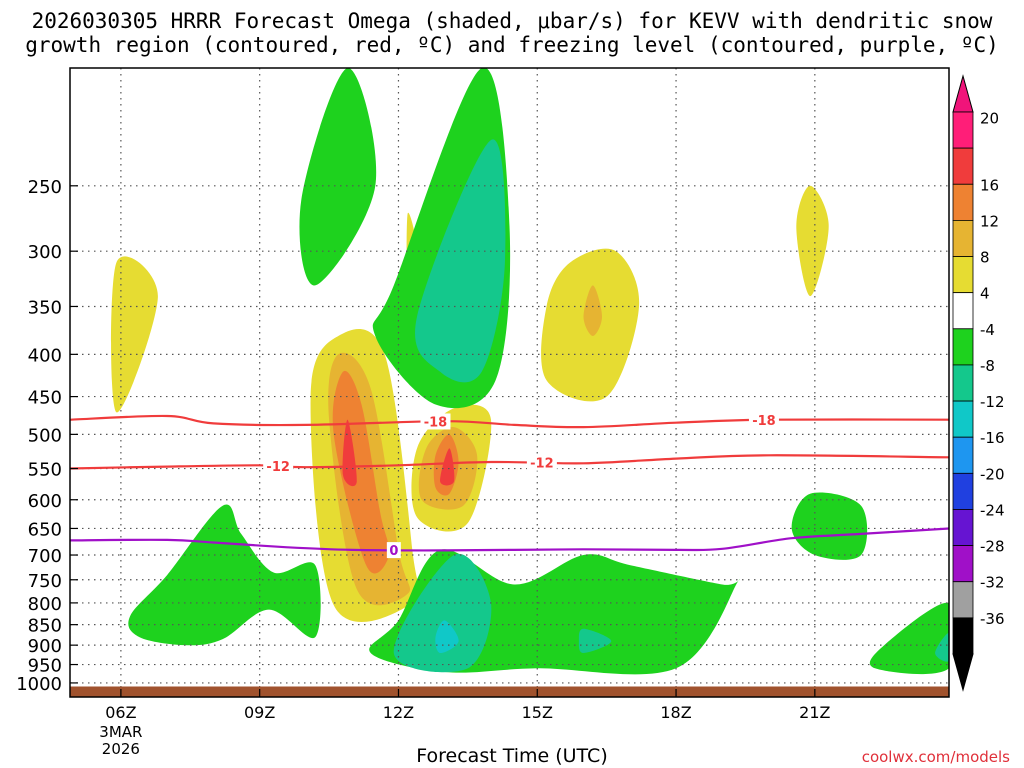 This screenshot has width=1024, height=768. Describe the element at coordinates (985, 294) in the screenshot. I see `colorbar-label: 4` at that location.